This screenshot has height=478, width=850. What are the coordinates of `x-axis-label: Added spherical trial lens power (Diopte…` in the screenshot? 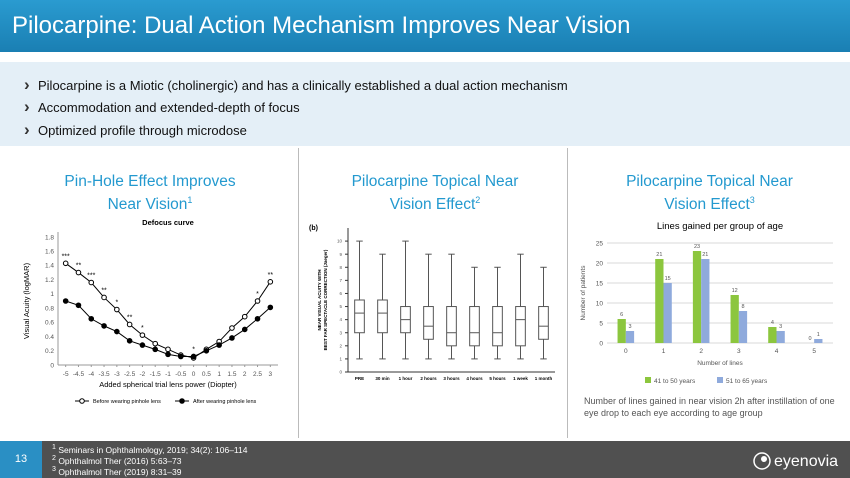 It's located at (168, 384).